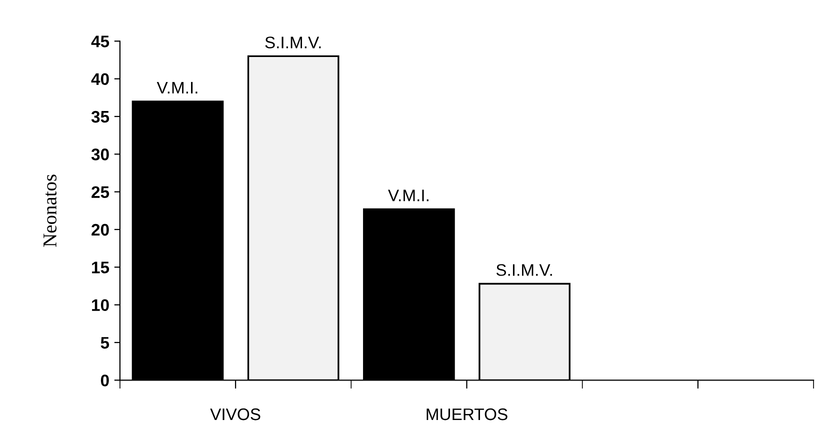 Image resolution: width=816 pixels, height=433 pixels. I want to click on y-tick-label: 40, so click(100, 79).